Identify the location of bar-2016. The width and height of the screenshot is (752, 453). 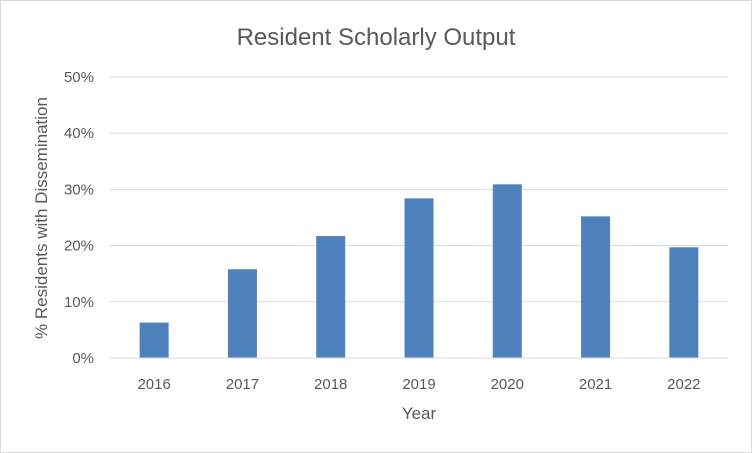
(154, 340).